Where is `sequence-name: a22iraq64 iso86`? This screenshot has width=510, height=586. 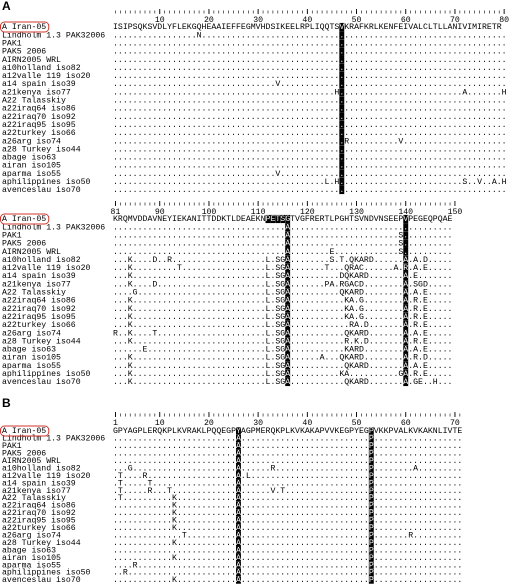 sequence-name: a22iraq64 iso86 is located at coordinates (39, 301).